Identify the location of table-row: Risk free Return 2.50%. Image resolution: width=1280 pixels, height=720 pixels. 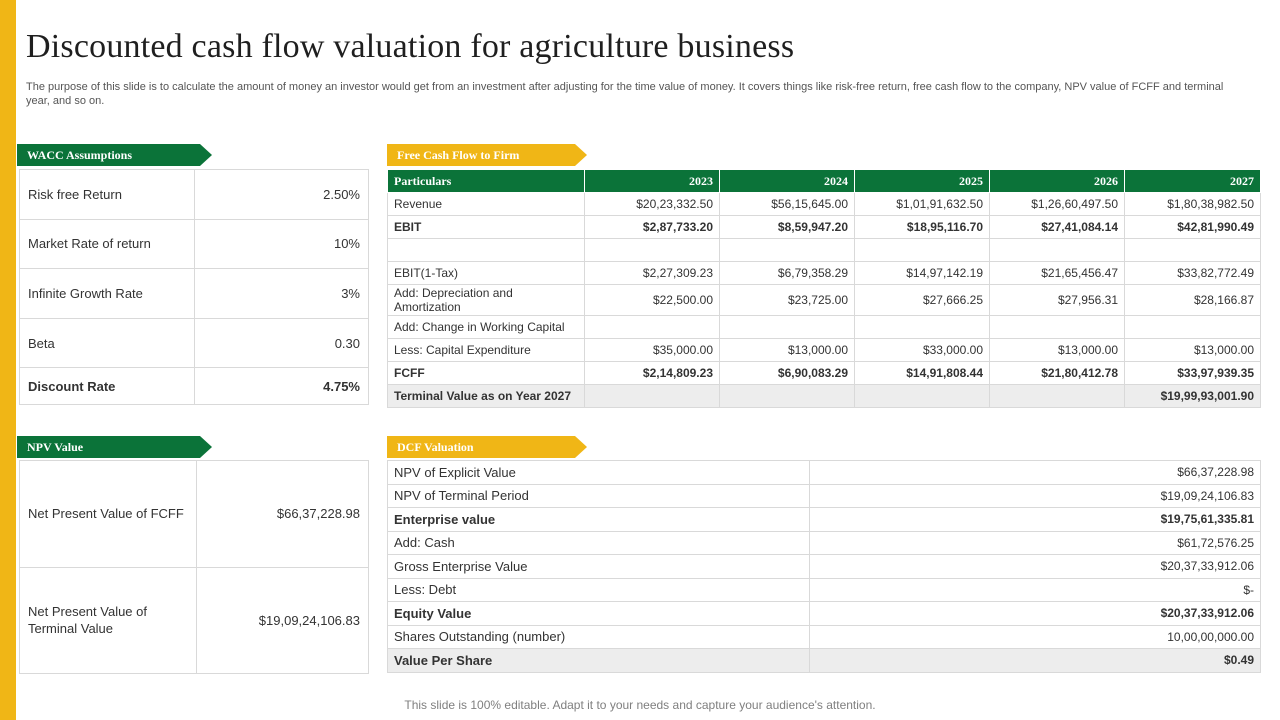
(194, 194).